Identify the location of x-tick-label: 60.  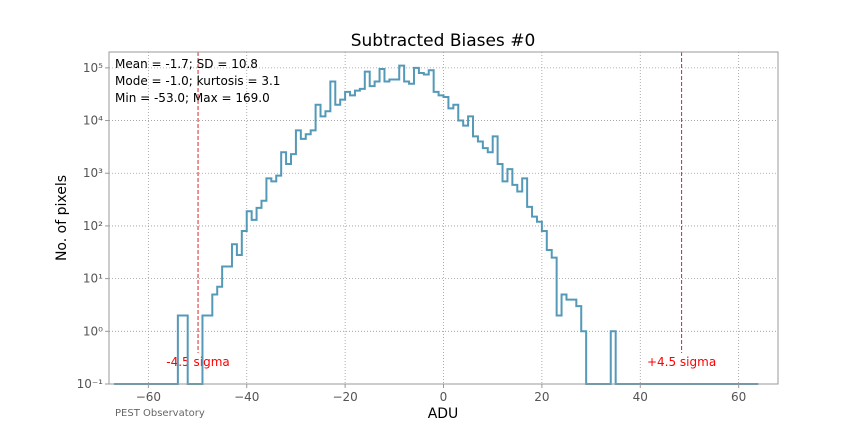
(738, 397).